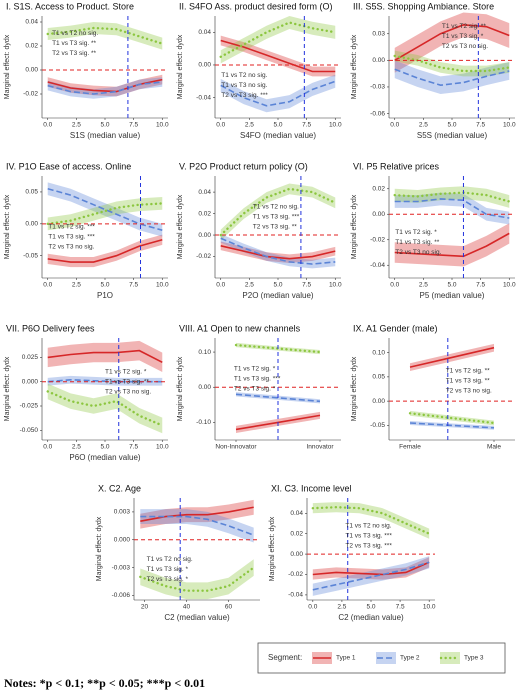 The height and width of the screenshot is (693, 520). Describe the element at coordinates (121, 595) in the screenshot. I see `y-tick-label: -0.006` at that location.